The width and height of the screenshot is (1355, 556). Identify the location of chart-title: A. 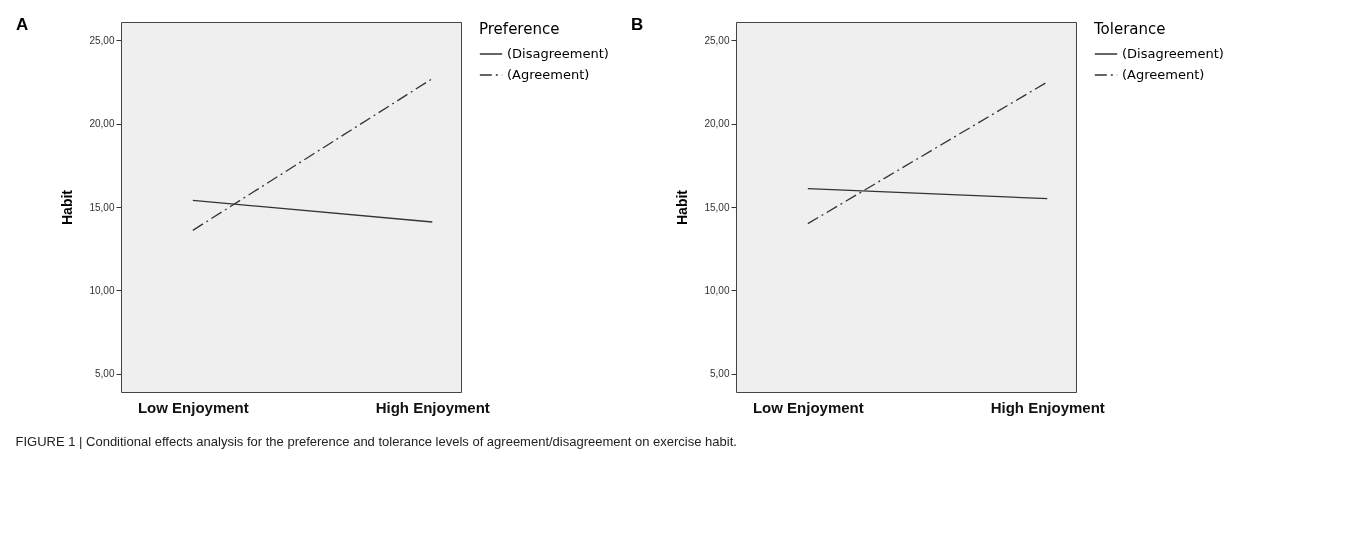
(22, 24).